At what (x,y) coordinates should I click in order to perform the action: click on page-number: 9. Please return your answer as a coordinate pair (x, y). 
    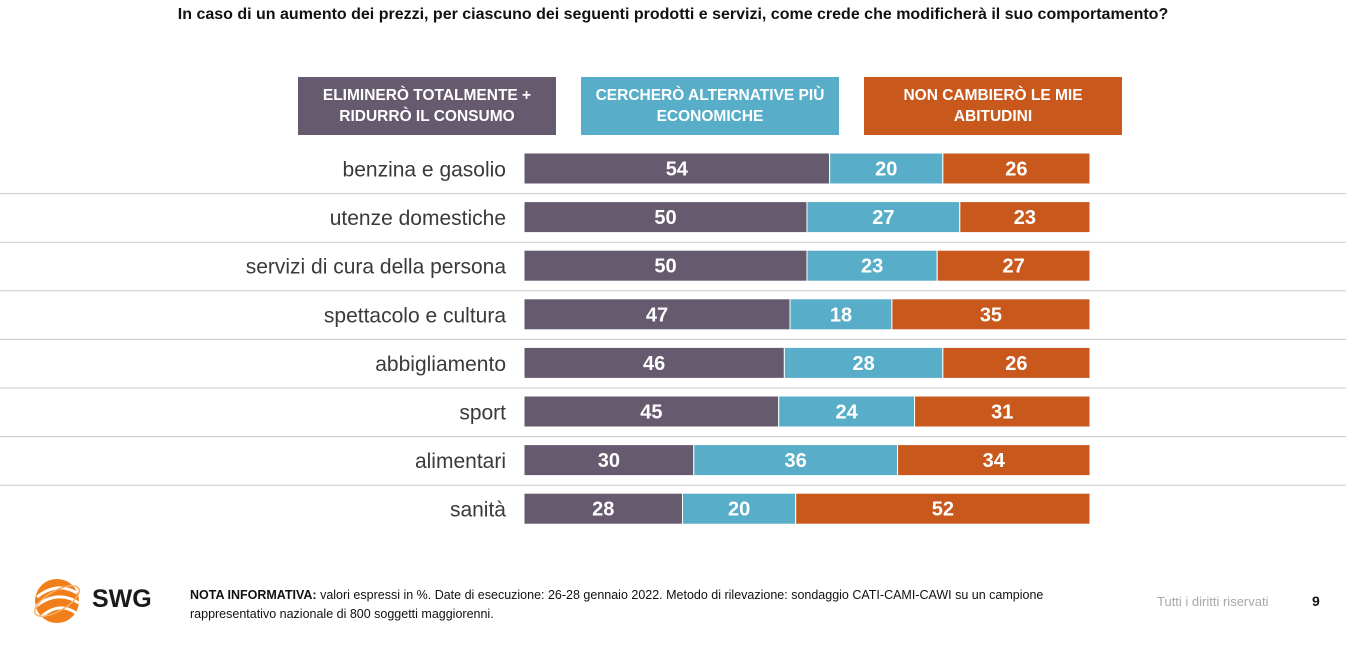
    Looking at the image, I should click on (1316, 601).